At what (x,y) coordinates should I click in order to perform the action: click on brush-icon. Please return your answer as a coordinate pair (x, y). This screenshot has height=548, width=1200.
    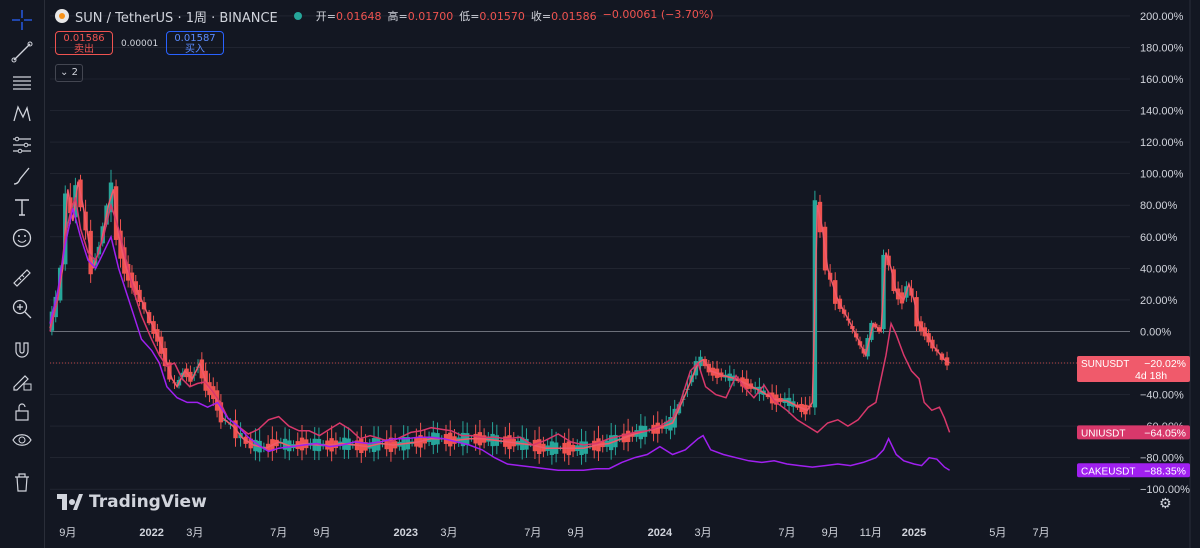
    Looking at the image, I should click on (22, 176).